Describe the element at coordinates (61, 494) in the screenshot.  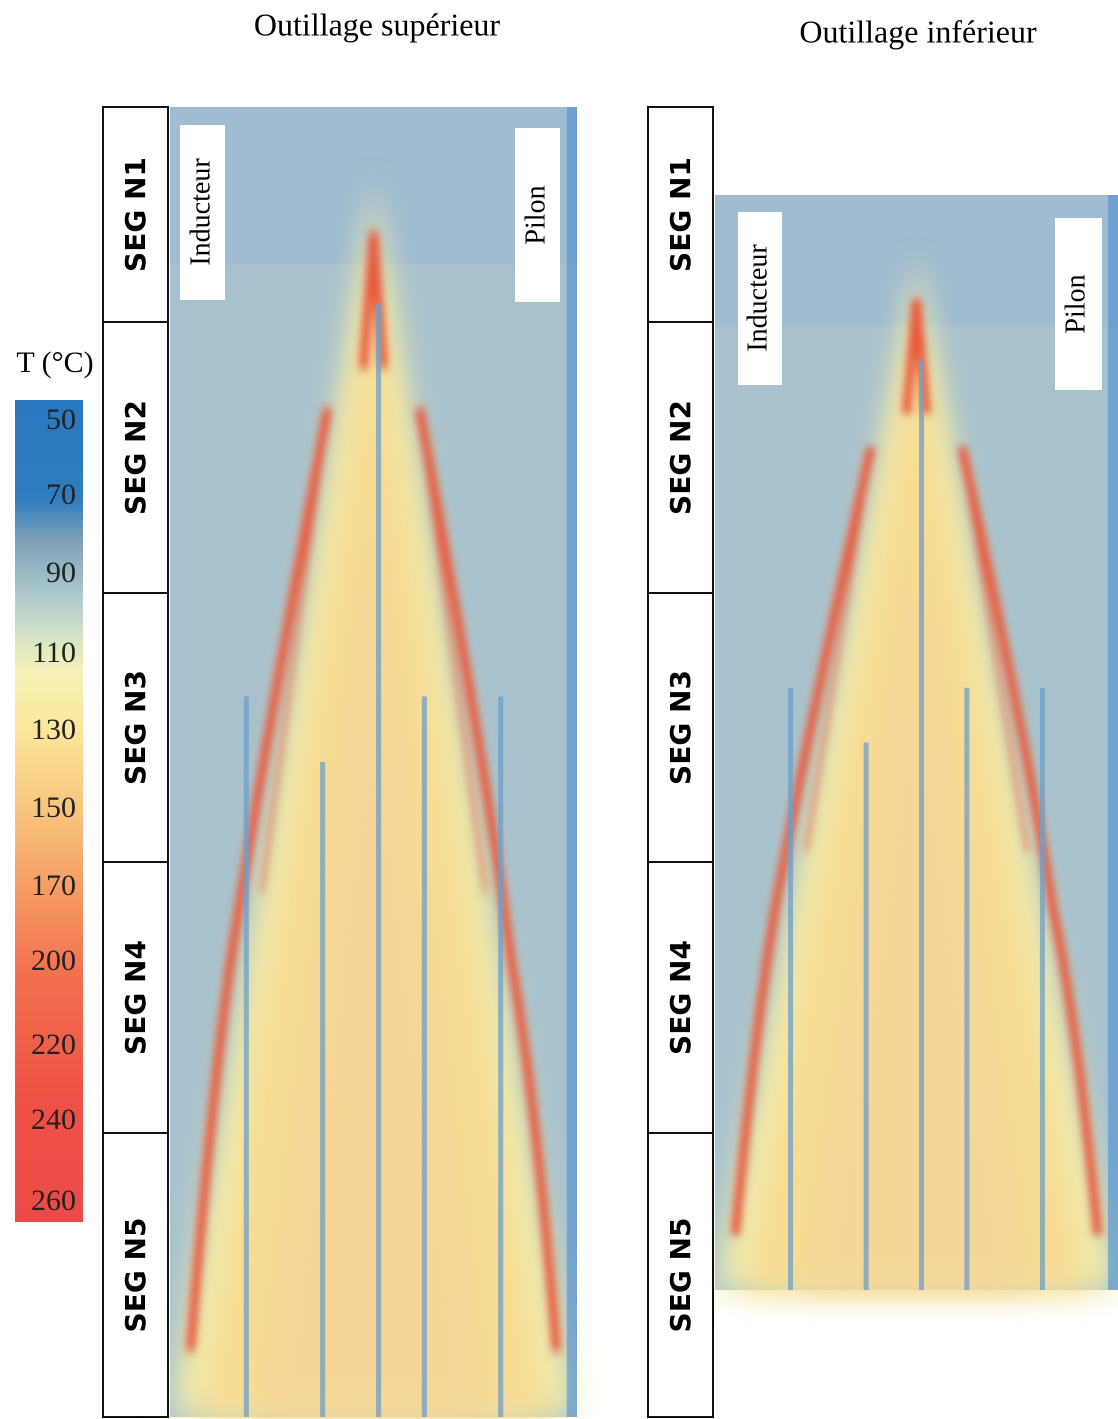
I see `legend-label: 70` at that location.